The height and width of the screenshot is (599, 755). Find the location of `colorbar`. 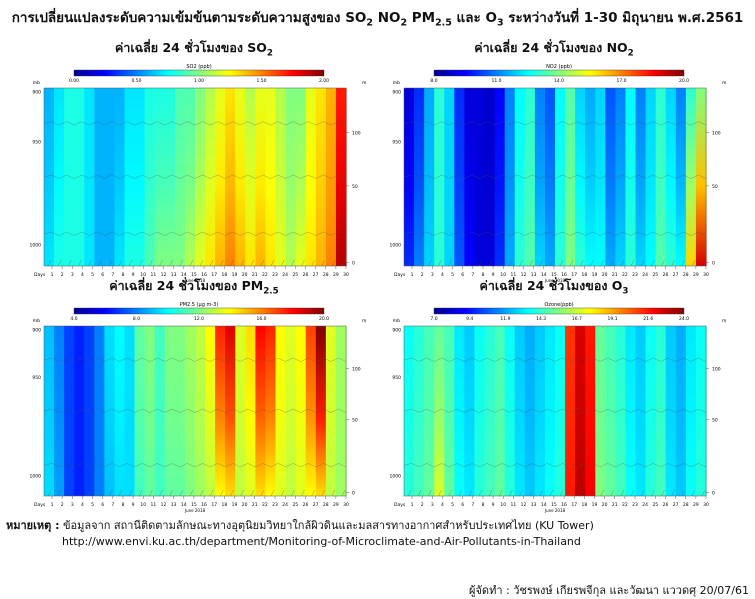

colorbar is located at coordinates (559, 73).